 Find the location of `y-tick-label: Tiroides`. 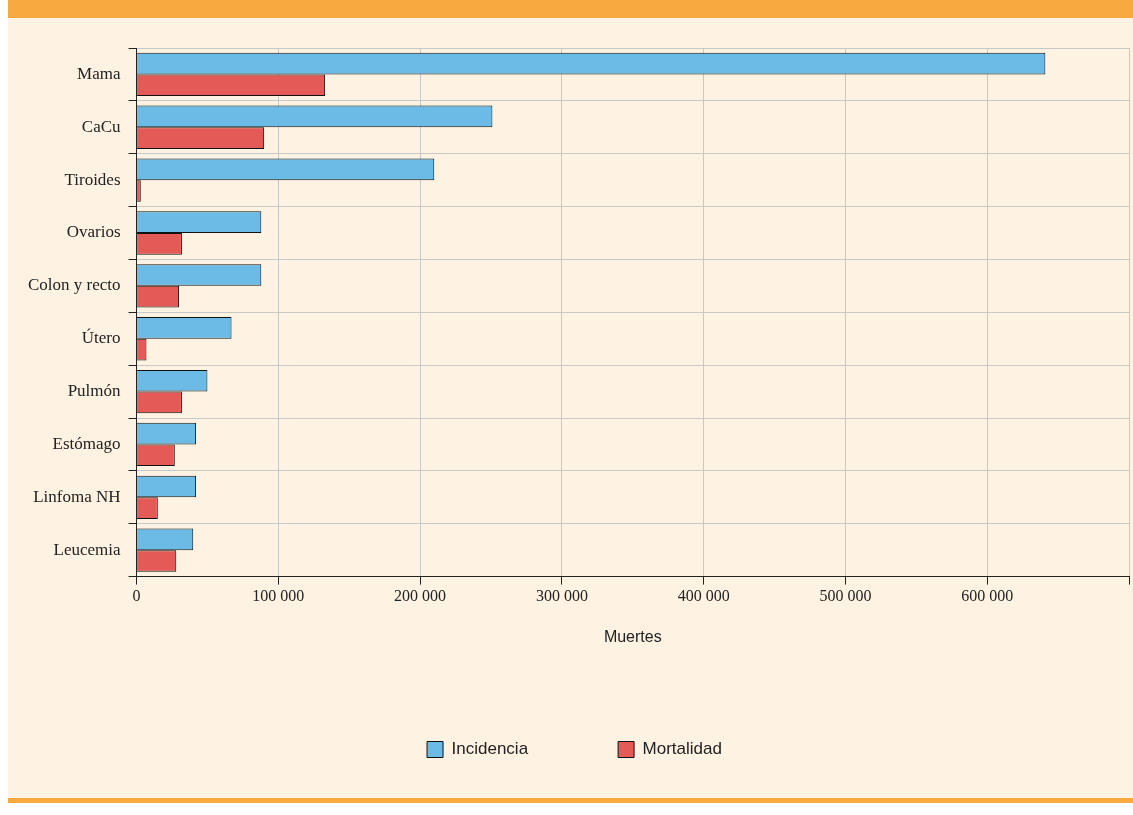

y-tick-label: Tiroides is located at coordinates (92, 179).